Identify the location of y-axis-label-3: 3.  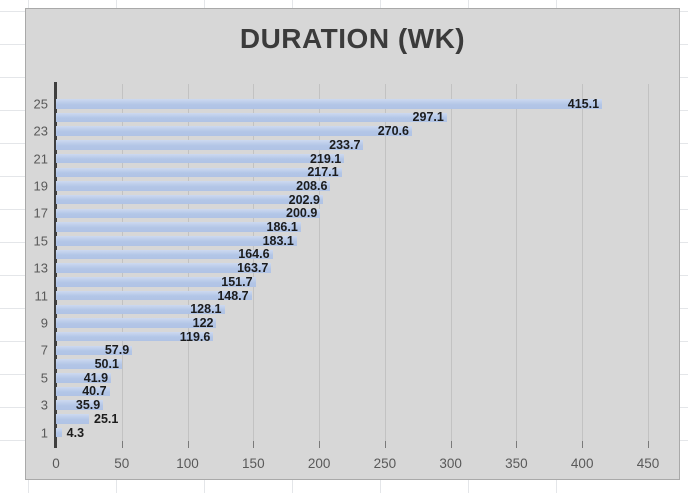
(44, 405).